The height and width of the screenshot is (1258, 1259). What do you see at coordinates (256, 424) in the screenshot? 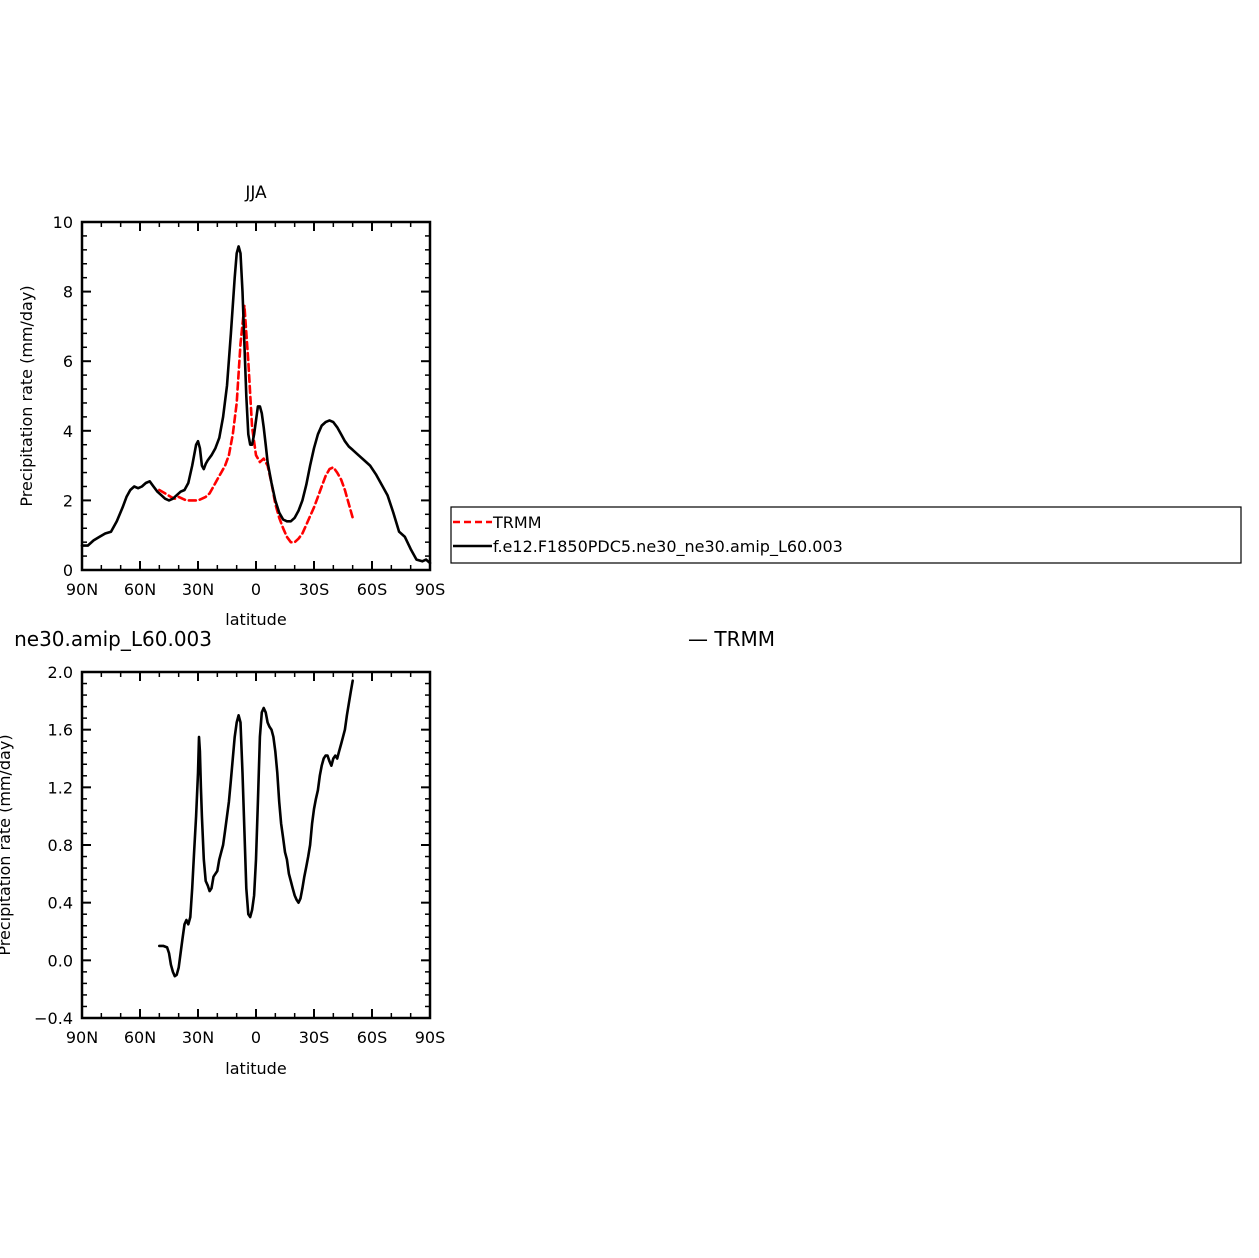
I see `series-line-trmm` at bounding box center [256, 424].